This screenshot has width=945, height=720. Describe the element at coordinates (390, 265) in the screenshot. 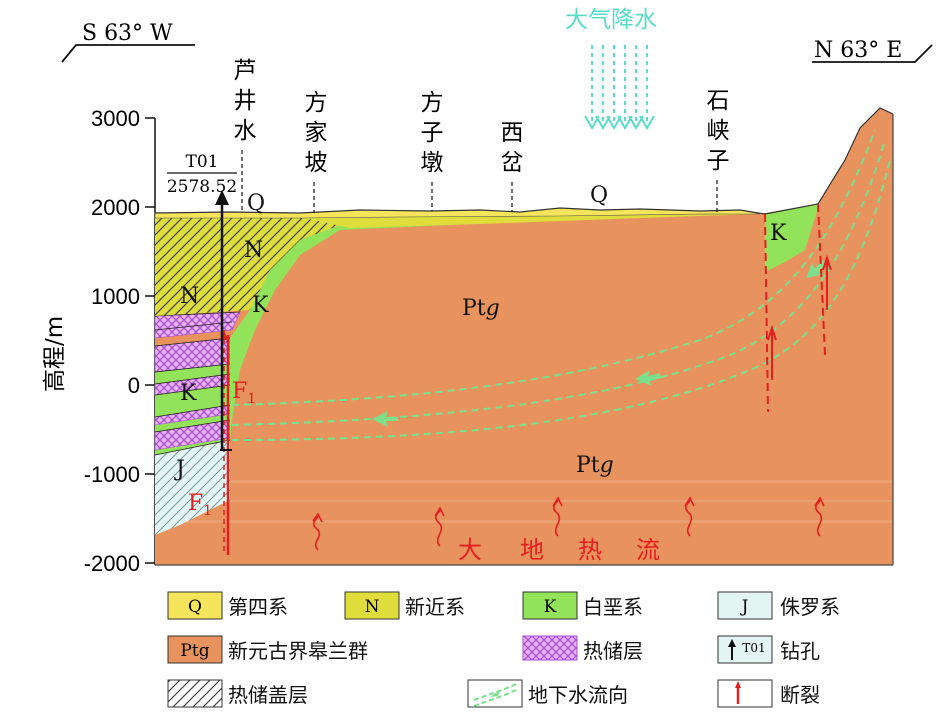

I see `unit-n` at that location.